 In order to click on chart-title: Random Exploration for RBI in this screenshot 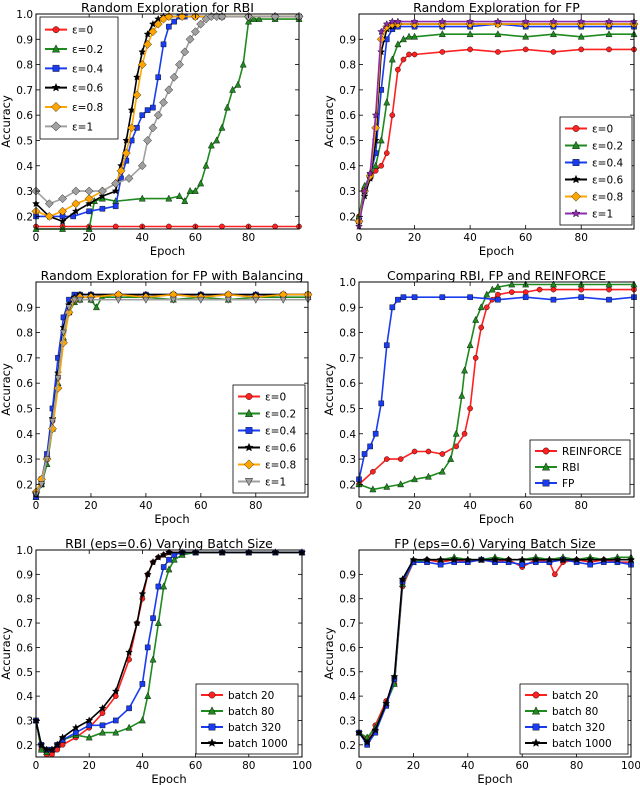, I will do `click(167, 7)`.